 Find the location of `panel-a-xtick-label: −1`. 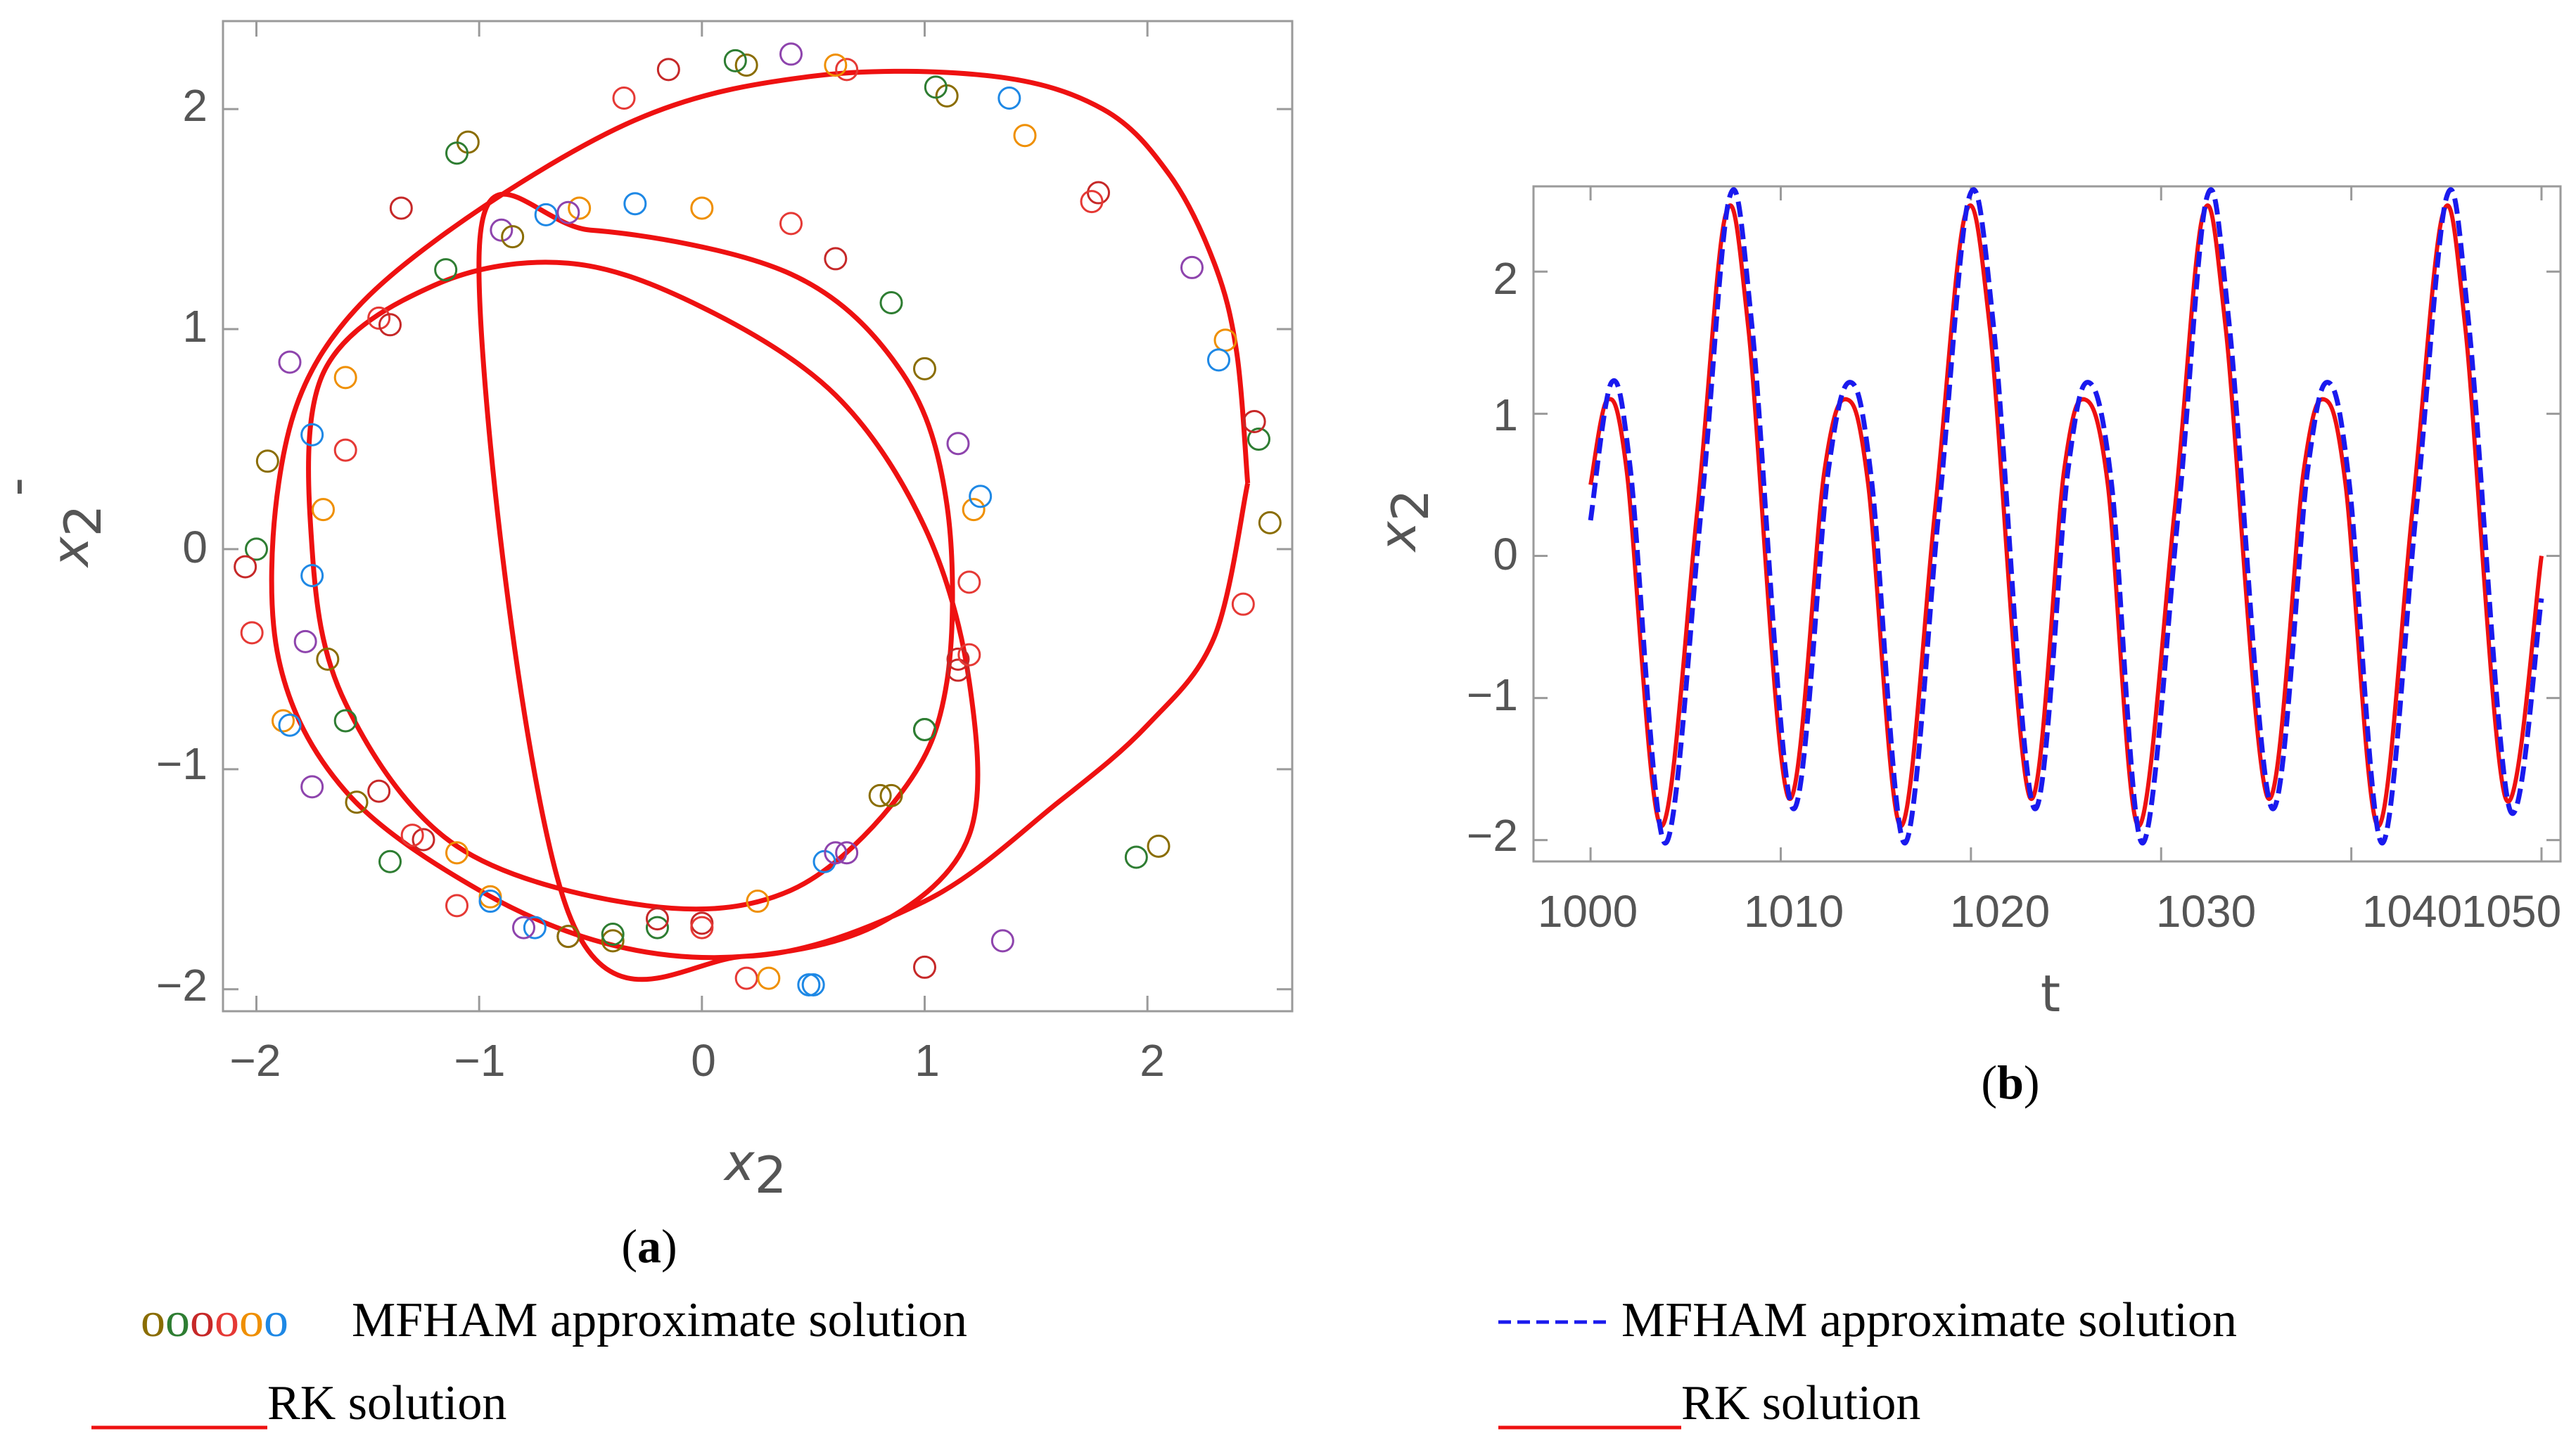

panel-a-xtick-label: −1 is located at coordinates (480, 1060).